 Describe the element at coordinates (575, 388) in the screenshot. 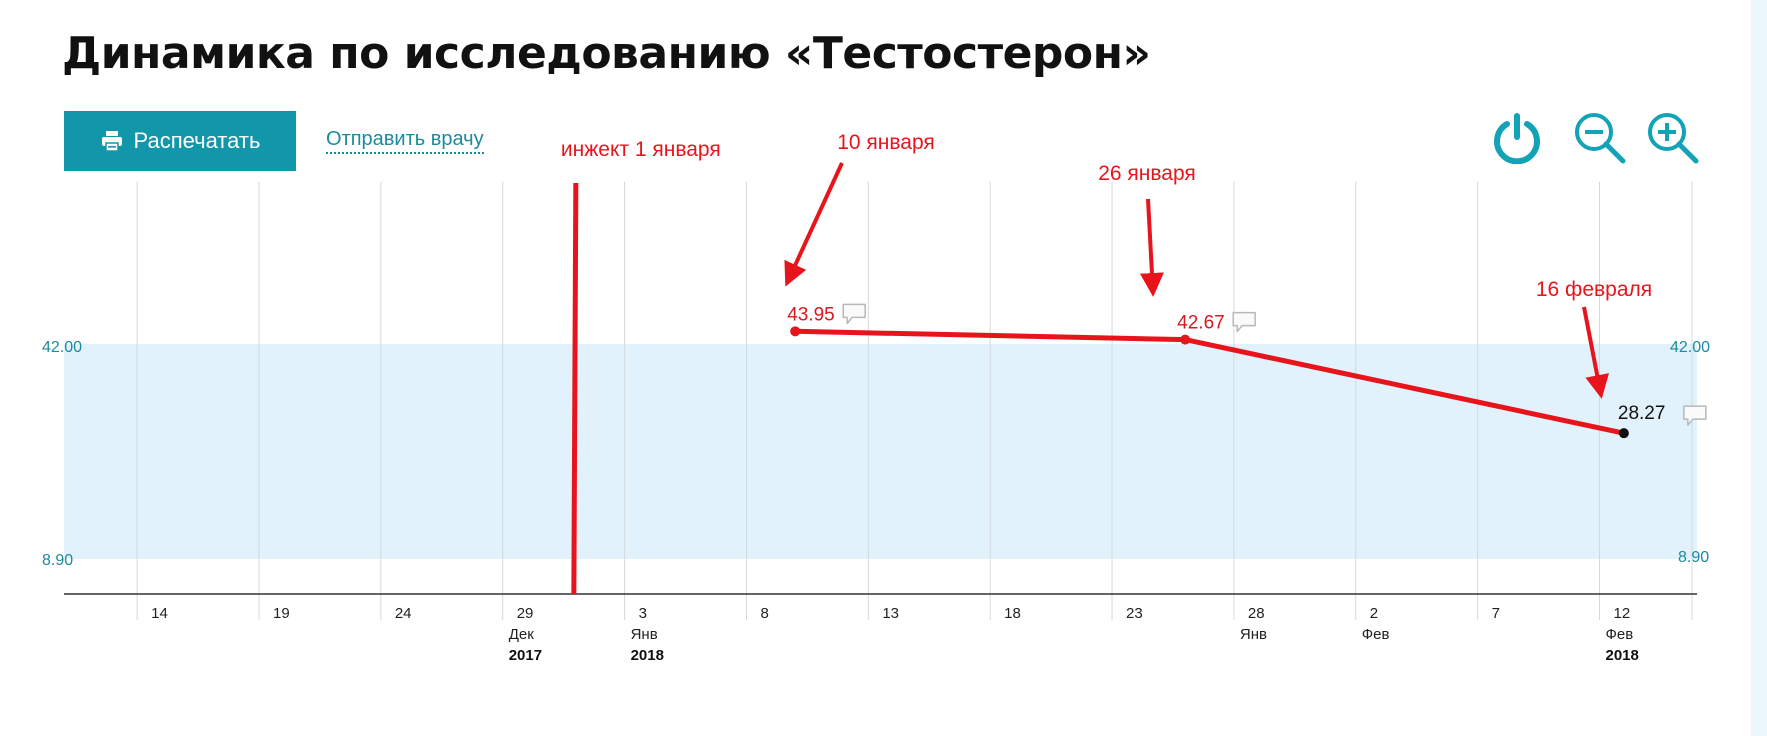

I see `injection-line` at that location.